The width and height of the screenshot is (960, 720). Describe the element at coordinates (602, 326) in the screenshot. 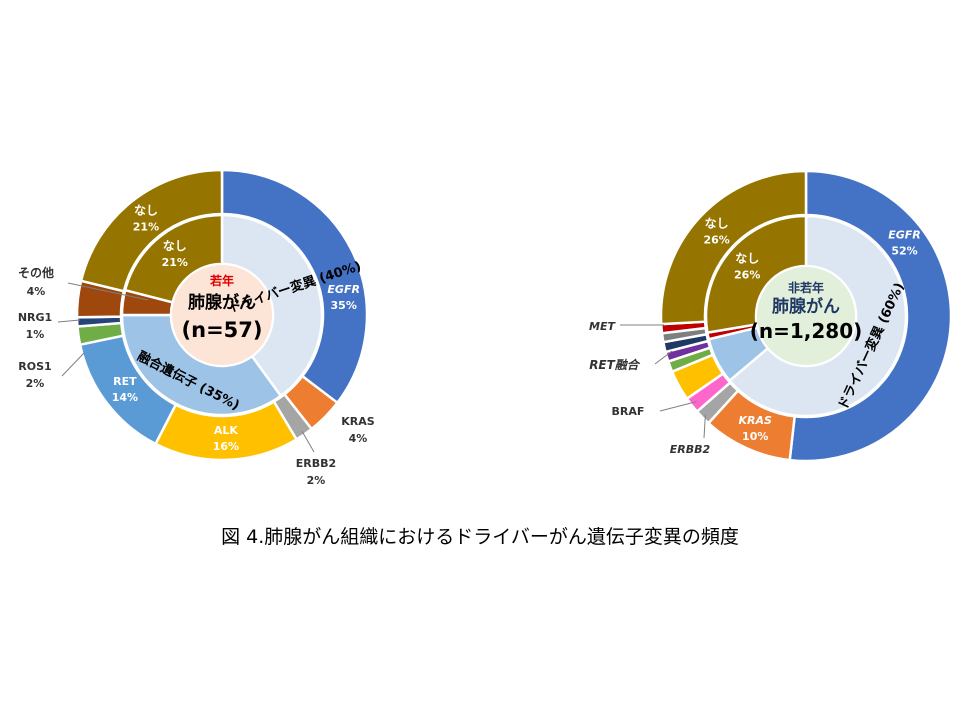

I see `label-met: MET` at that location.